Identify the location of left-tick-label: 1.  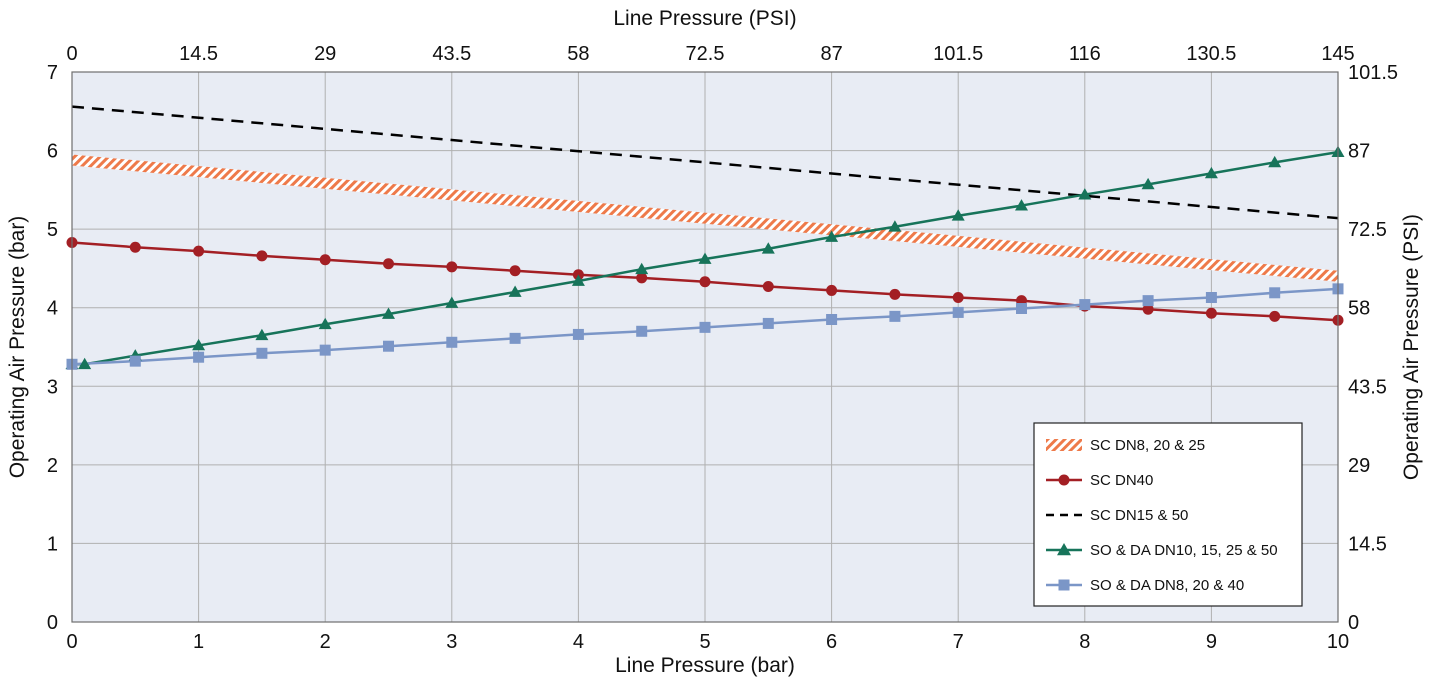
(52, 544).